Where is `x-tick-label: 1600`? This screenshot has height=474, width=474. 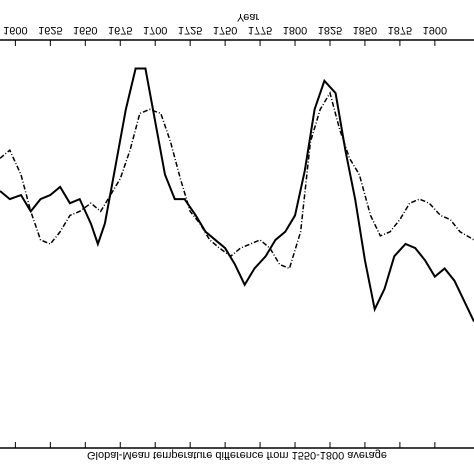 x-tick-label: 1600 is located at coordinates (15, 30).